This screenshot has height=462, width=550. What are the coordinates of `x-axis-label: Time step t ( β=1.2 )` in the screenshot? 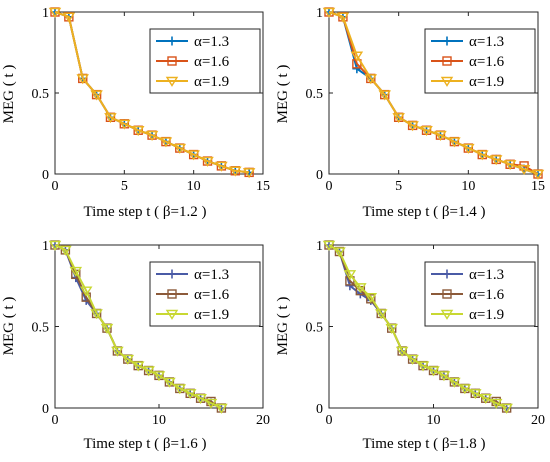 It's located at (144, 212).